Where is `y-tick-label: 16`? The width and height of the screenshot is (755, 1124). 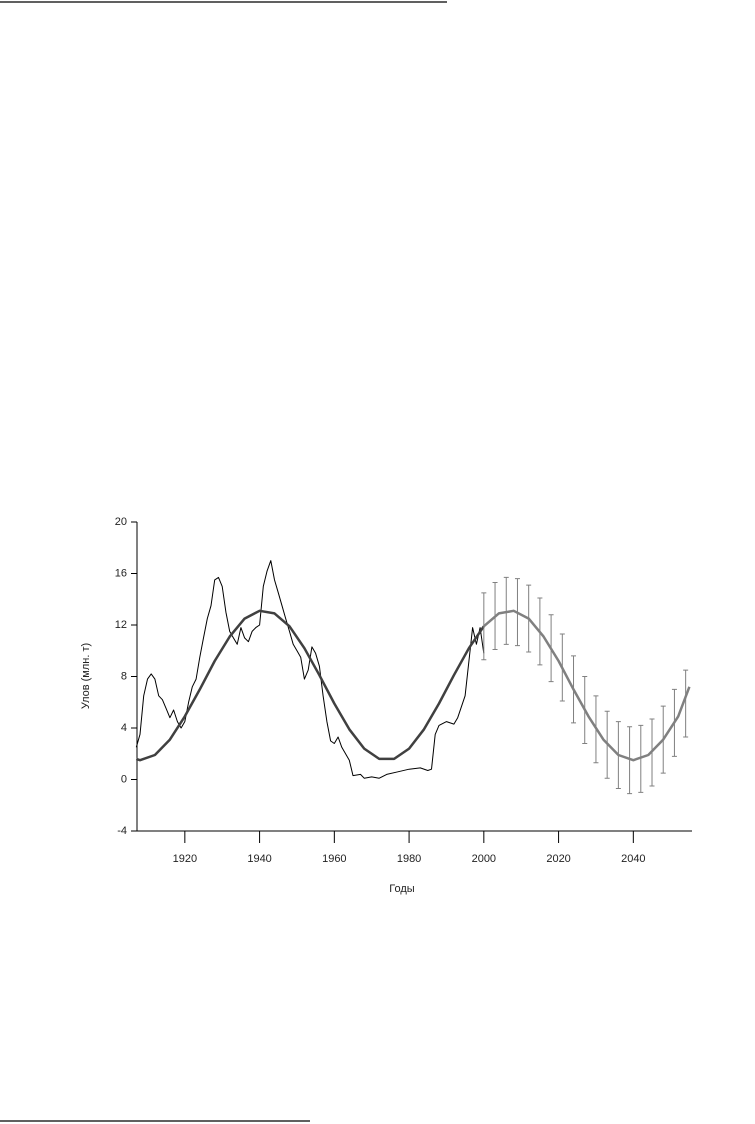
y-tick-label: 16 is located at coordinates (121, 573).